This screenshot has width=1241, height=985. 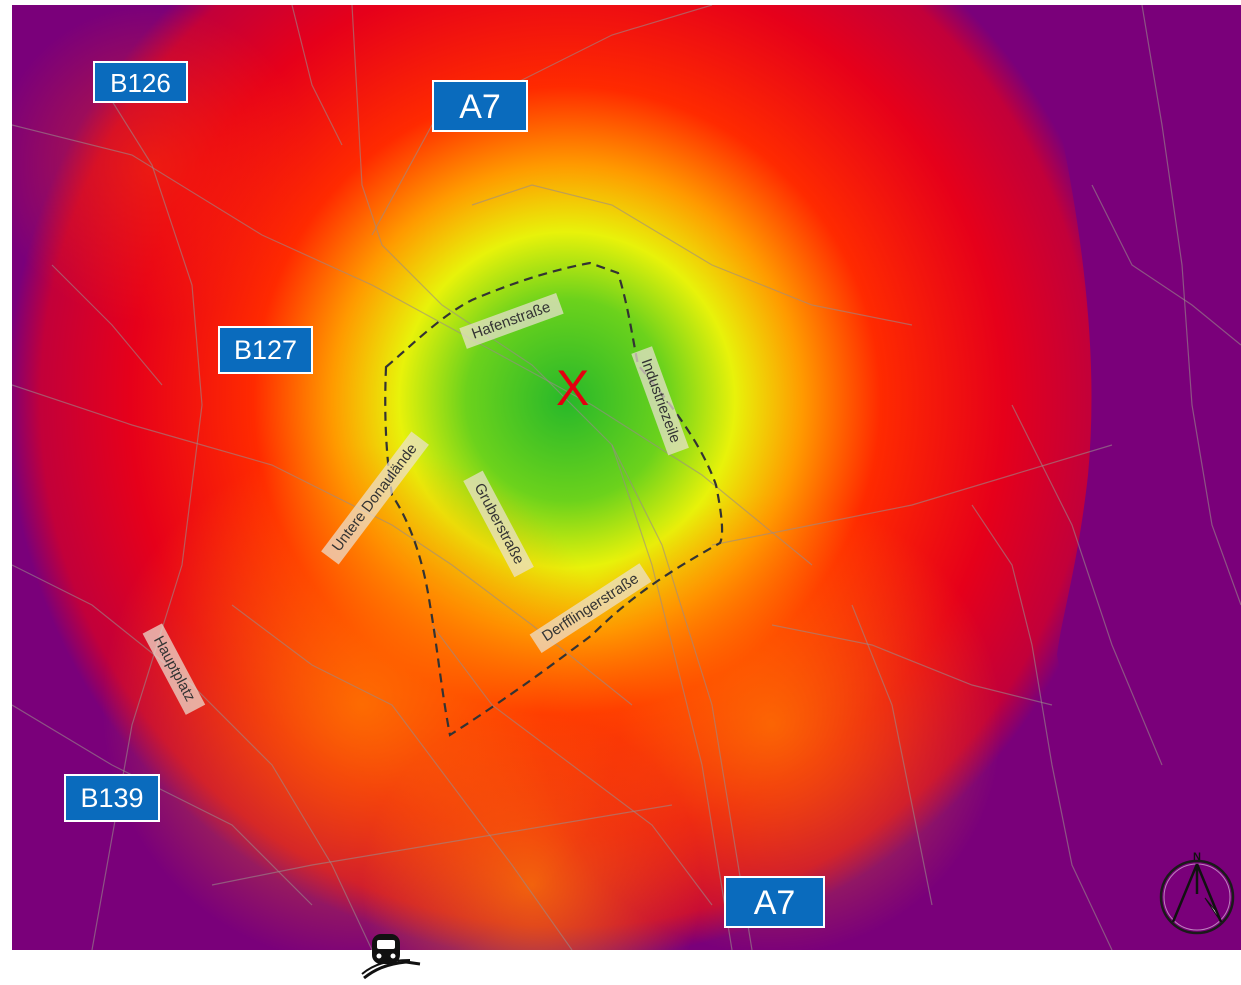 I want to click on route-shield-a7-south: A7, so click(x=774, y=902).